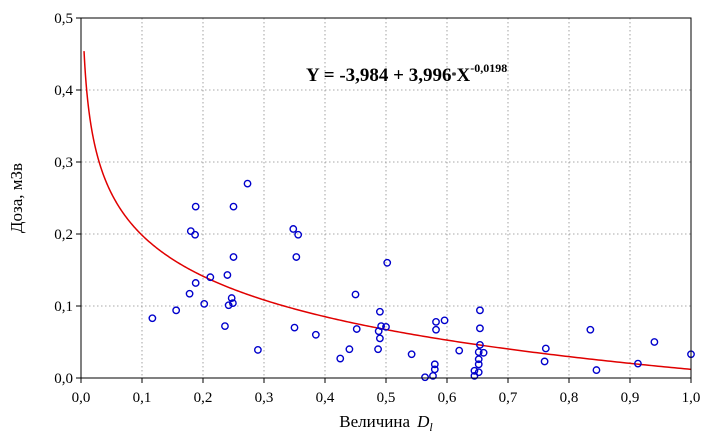 The image size is (704, 434). Describe the element at coordinates (16, 198) in the screenshot. I see `y-axis-label: Доза, мЗв` at that location.